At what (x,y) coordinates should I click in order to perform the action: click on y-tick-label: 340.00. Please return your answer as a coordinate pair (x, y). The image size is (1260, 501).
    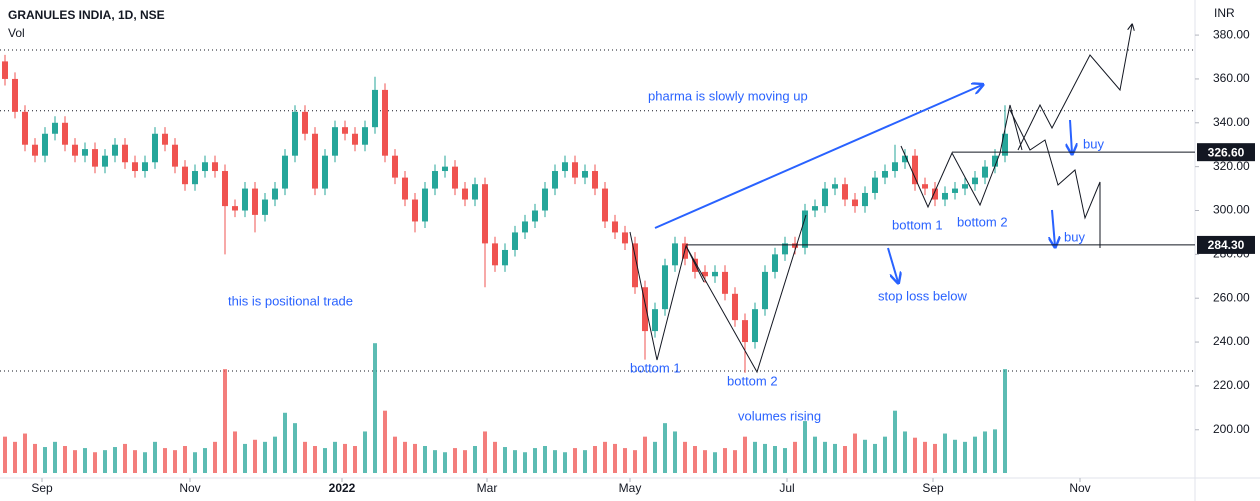
    Looking at the image, I should click on (1231, 122).